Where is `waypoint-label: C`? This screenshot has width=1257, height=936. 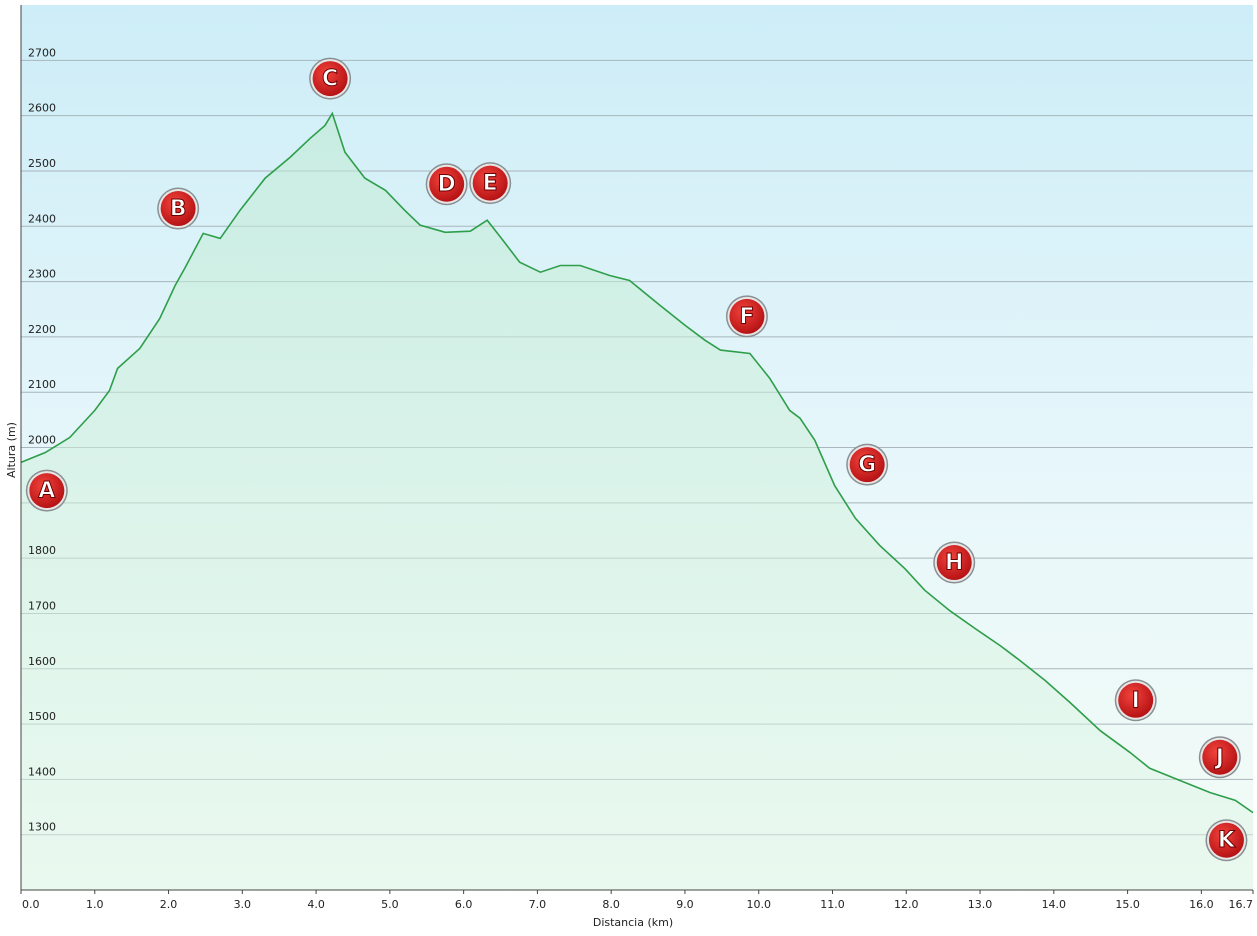 waypoint-label: C is located at coordinates (330, 79).